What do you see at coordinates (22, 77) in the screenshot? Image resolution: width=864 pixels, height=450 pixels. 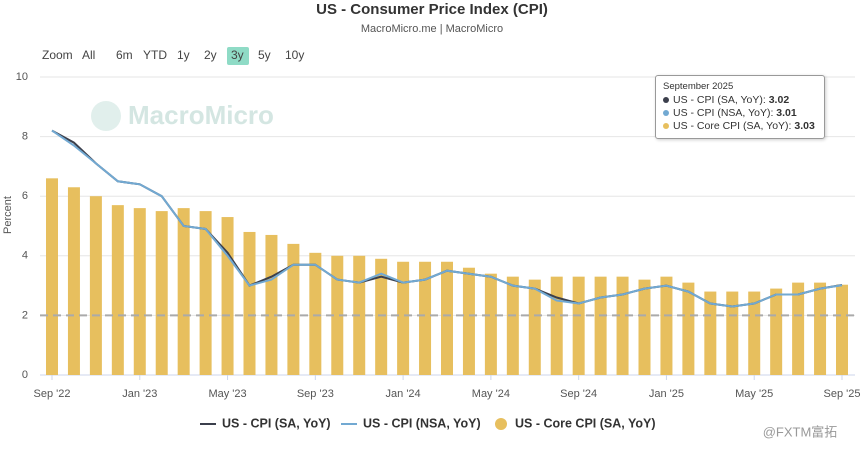 I see `y-tick-label: 10` at bounding box center [22, 77].